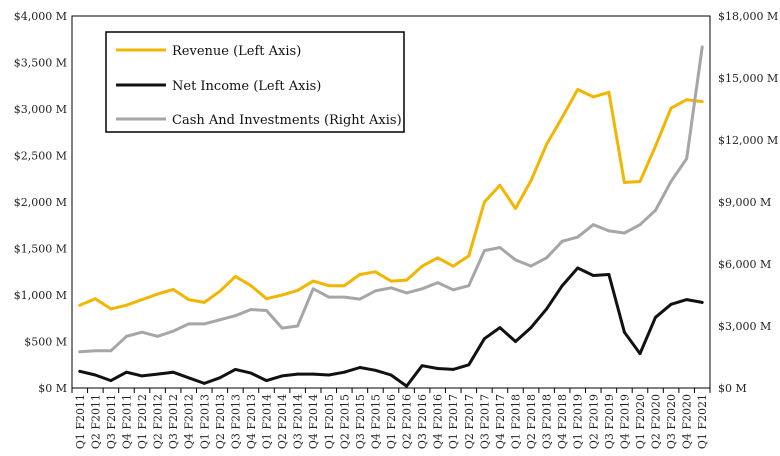 The width and height of the screenshot is (780, 456). What do you see at coordinates (236, 51) in the screenshot?
I see `legend-label-revenue: Revenue (Left Axis)` at bounding box center [236, 51].